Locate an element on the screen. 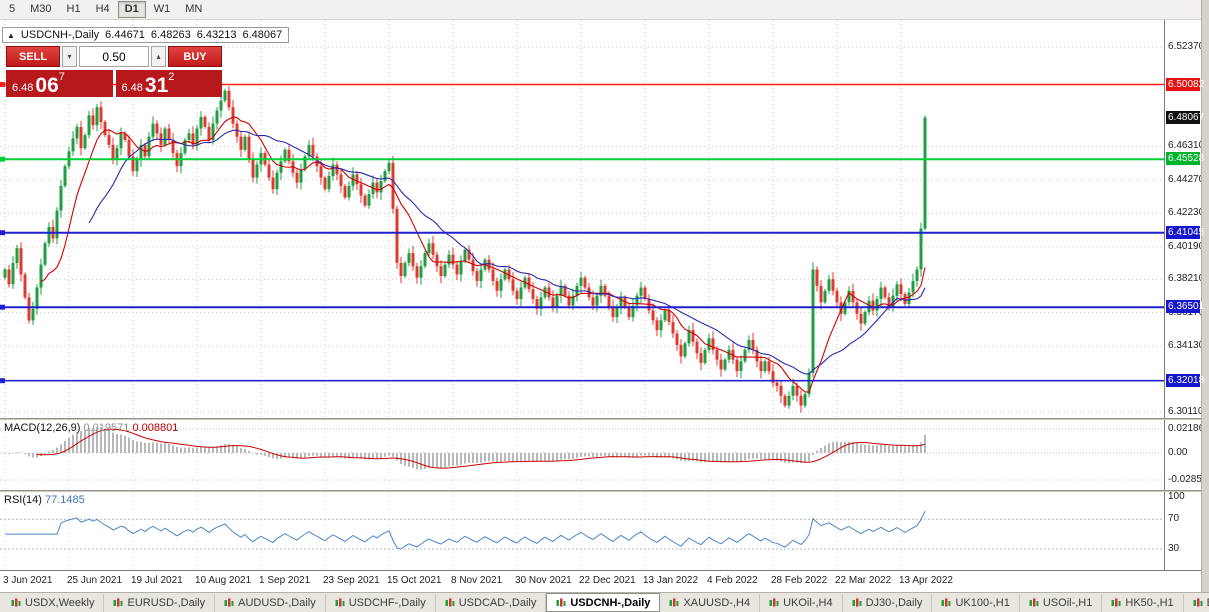 This screenshot has width=1209, height=612. direction-up-icon: ▲ is located at coordinates (11, 35).